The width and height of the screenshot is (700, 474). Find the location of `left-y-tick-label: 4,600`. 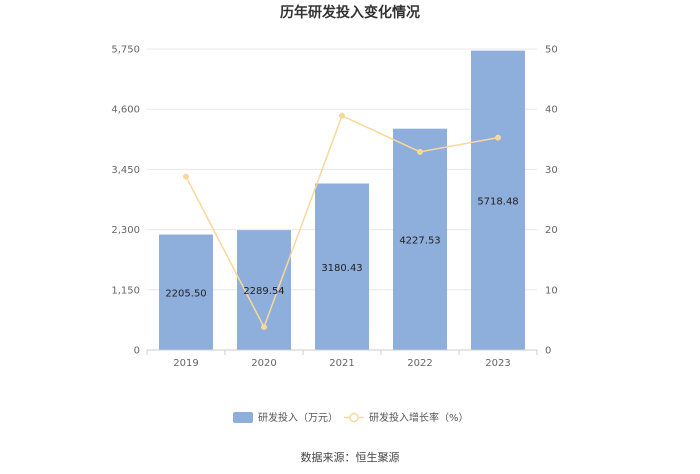

left-y-tick-label: 4,600 is located at coordinates (125, 110).